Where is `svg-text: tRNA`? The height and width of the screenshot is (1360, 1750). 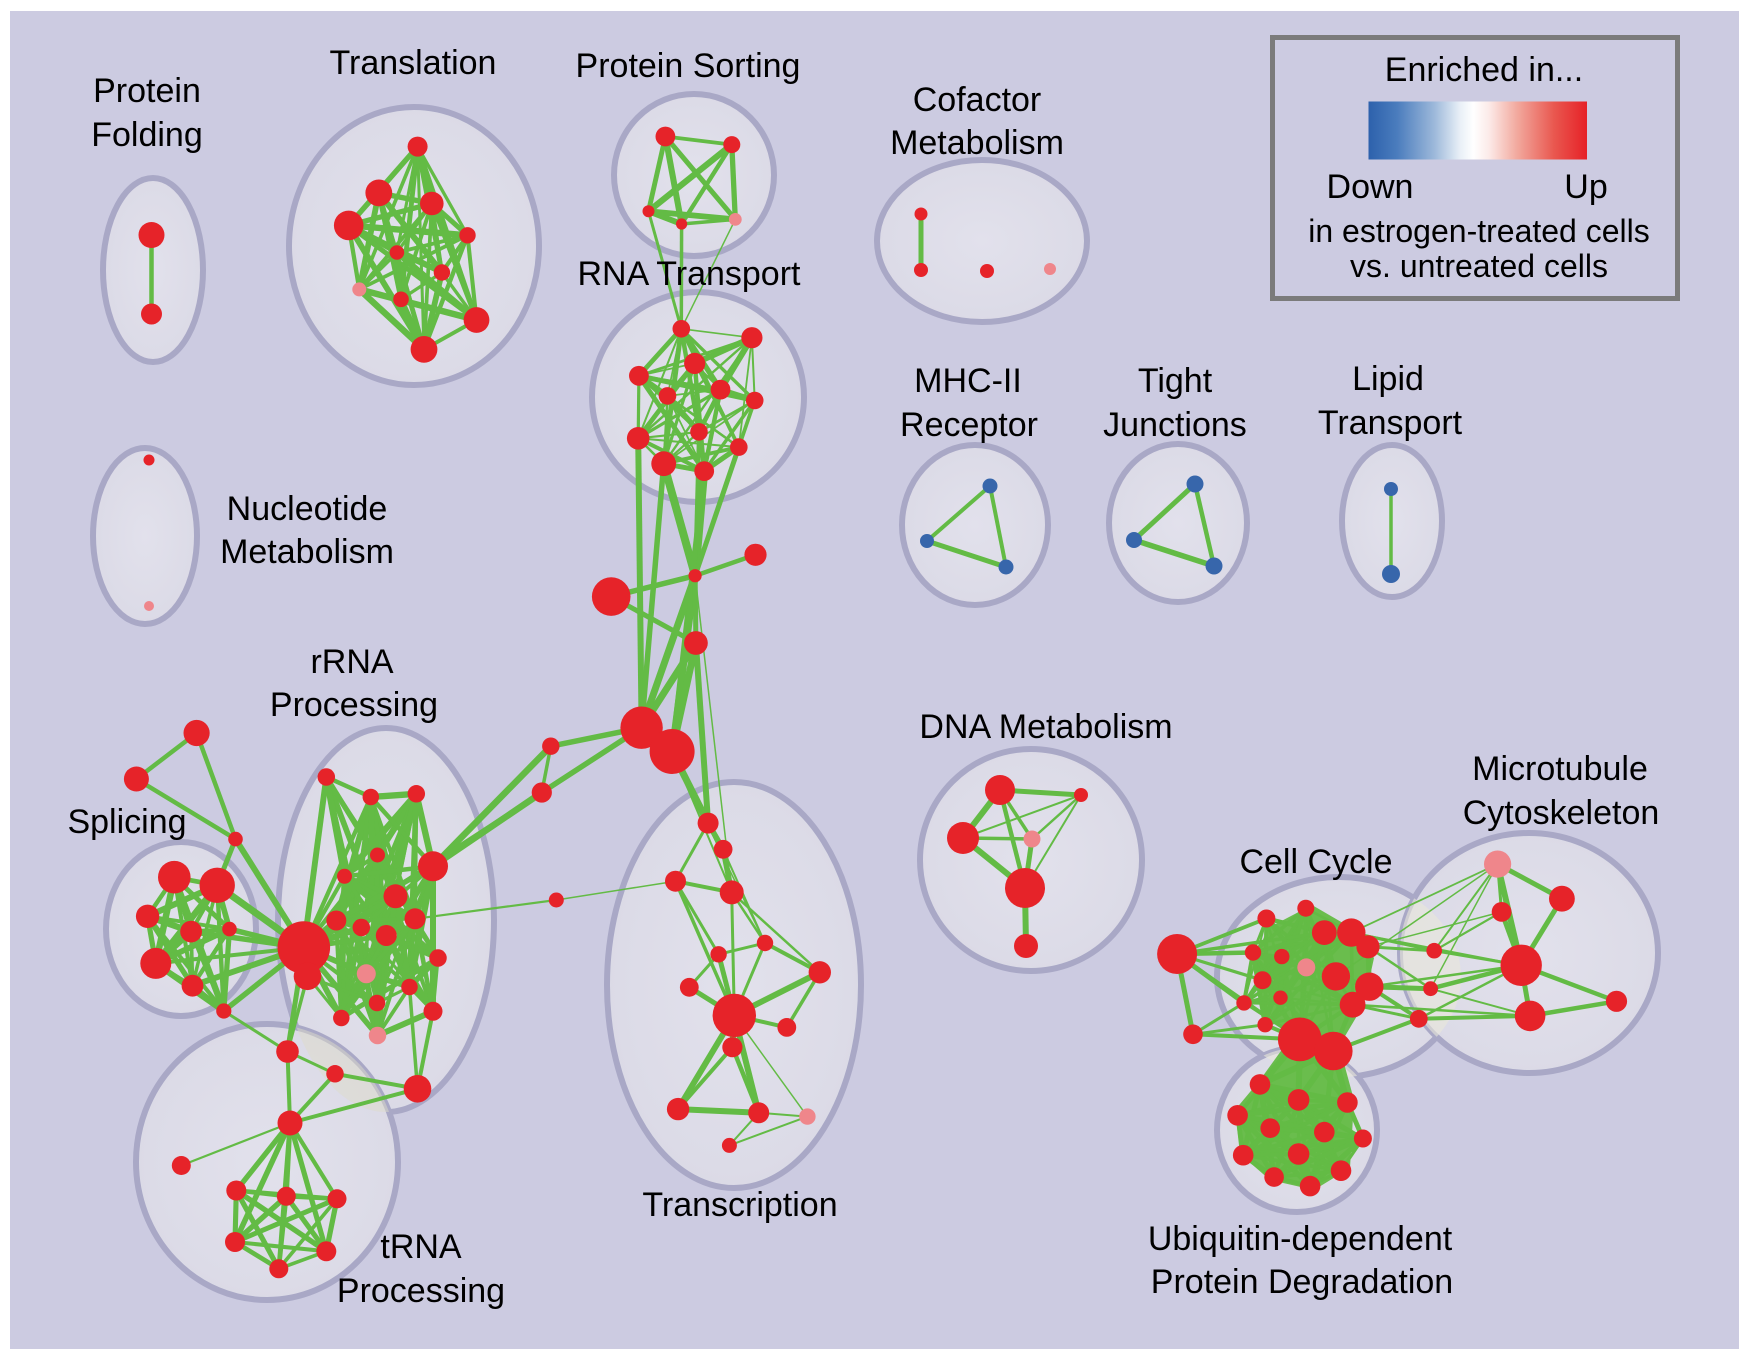 svg-text: tRNA is located at coordinates (421, 1247).